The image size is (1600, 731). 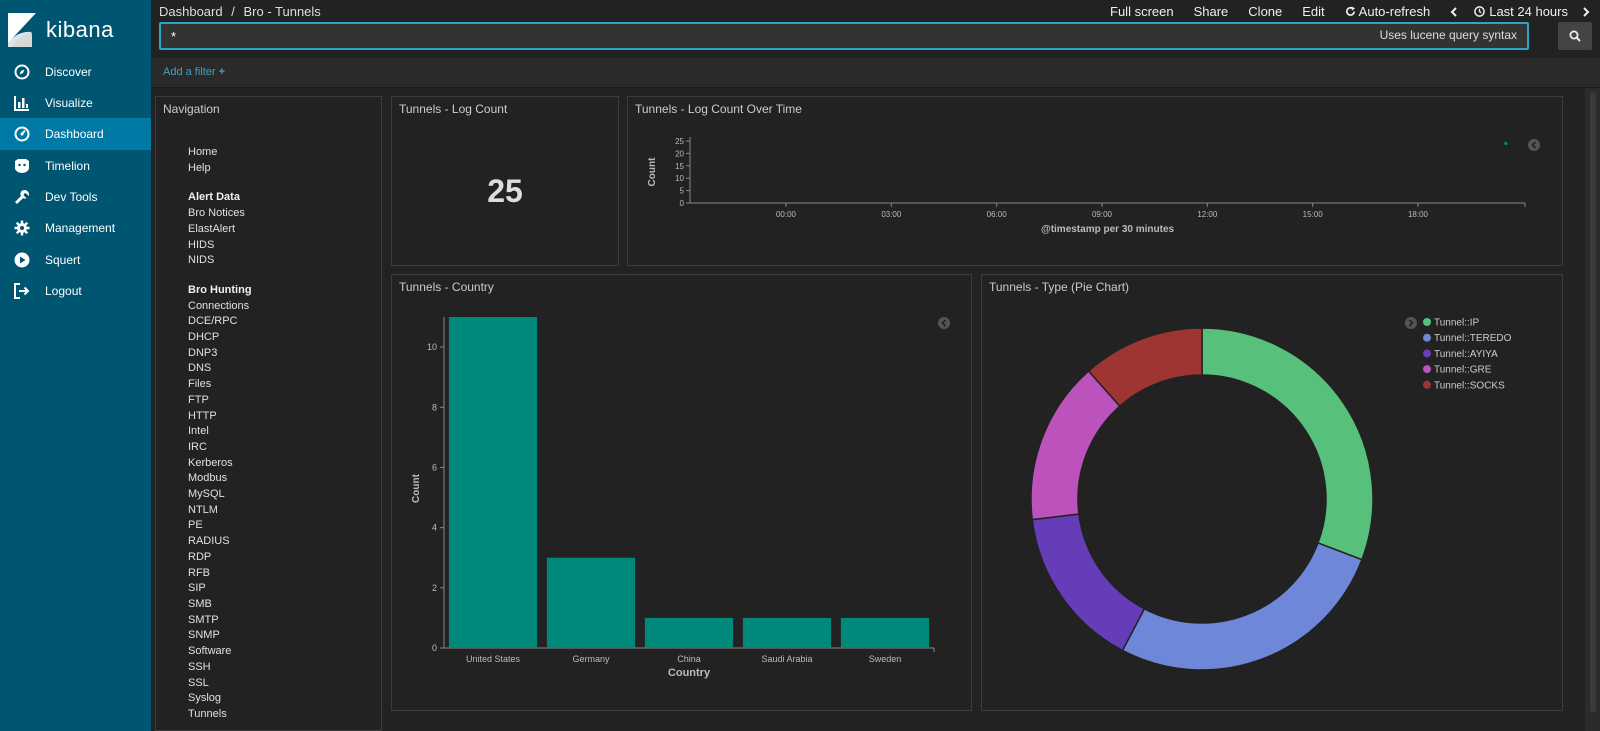 What do you see at coordinates (204, 635) in the screenshot?
I see `navigation-link: SNMP` at bounding box center [204, 635].